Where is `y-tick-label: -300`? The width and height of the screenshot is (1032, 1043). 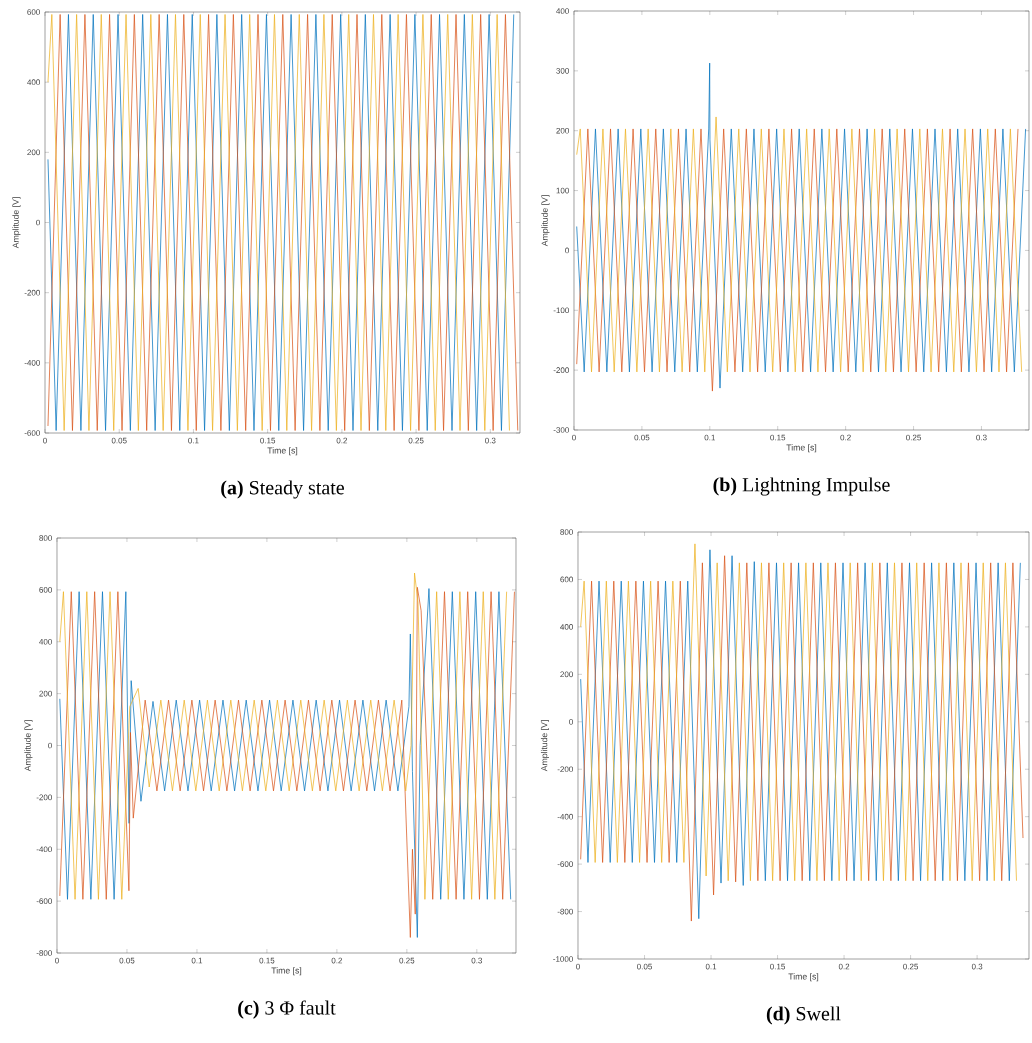
y-tick-label: -300 is located at coordinates (561, 430).